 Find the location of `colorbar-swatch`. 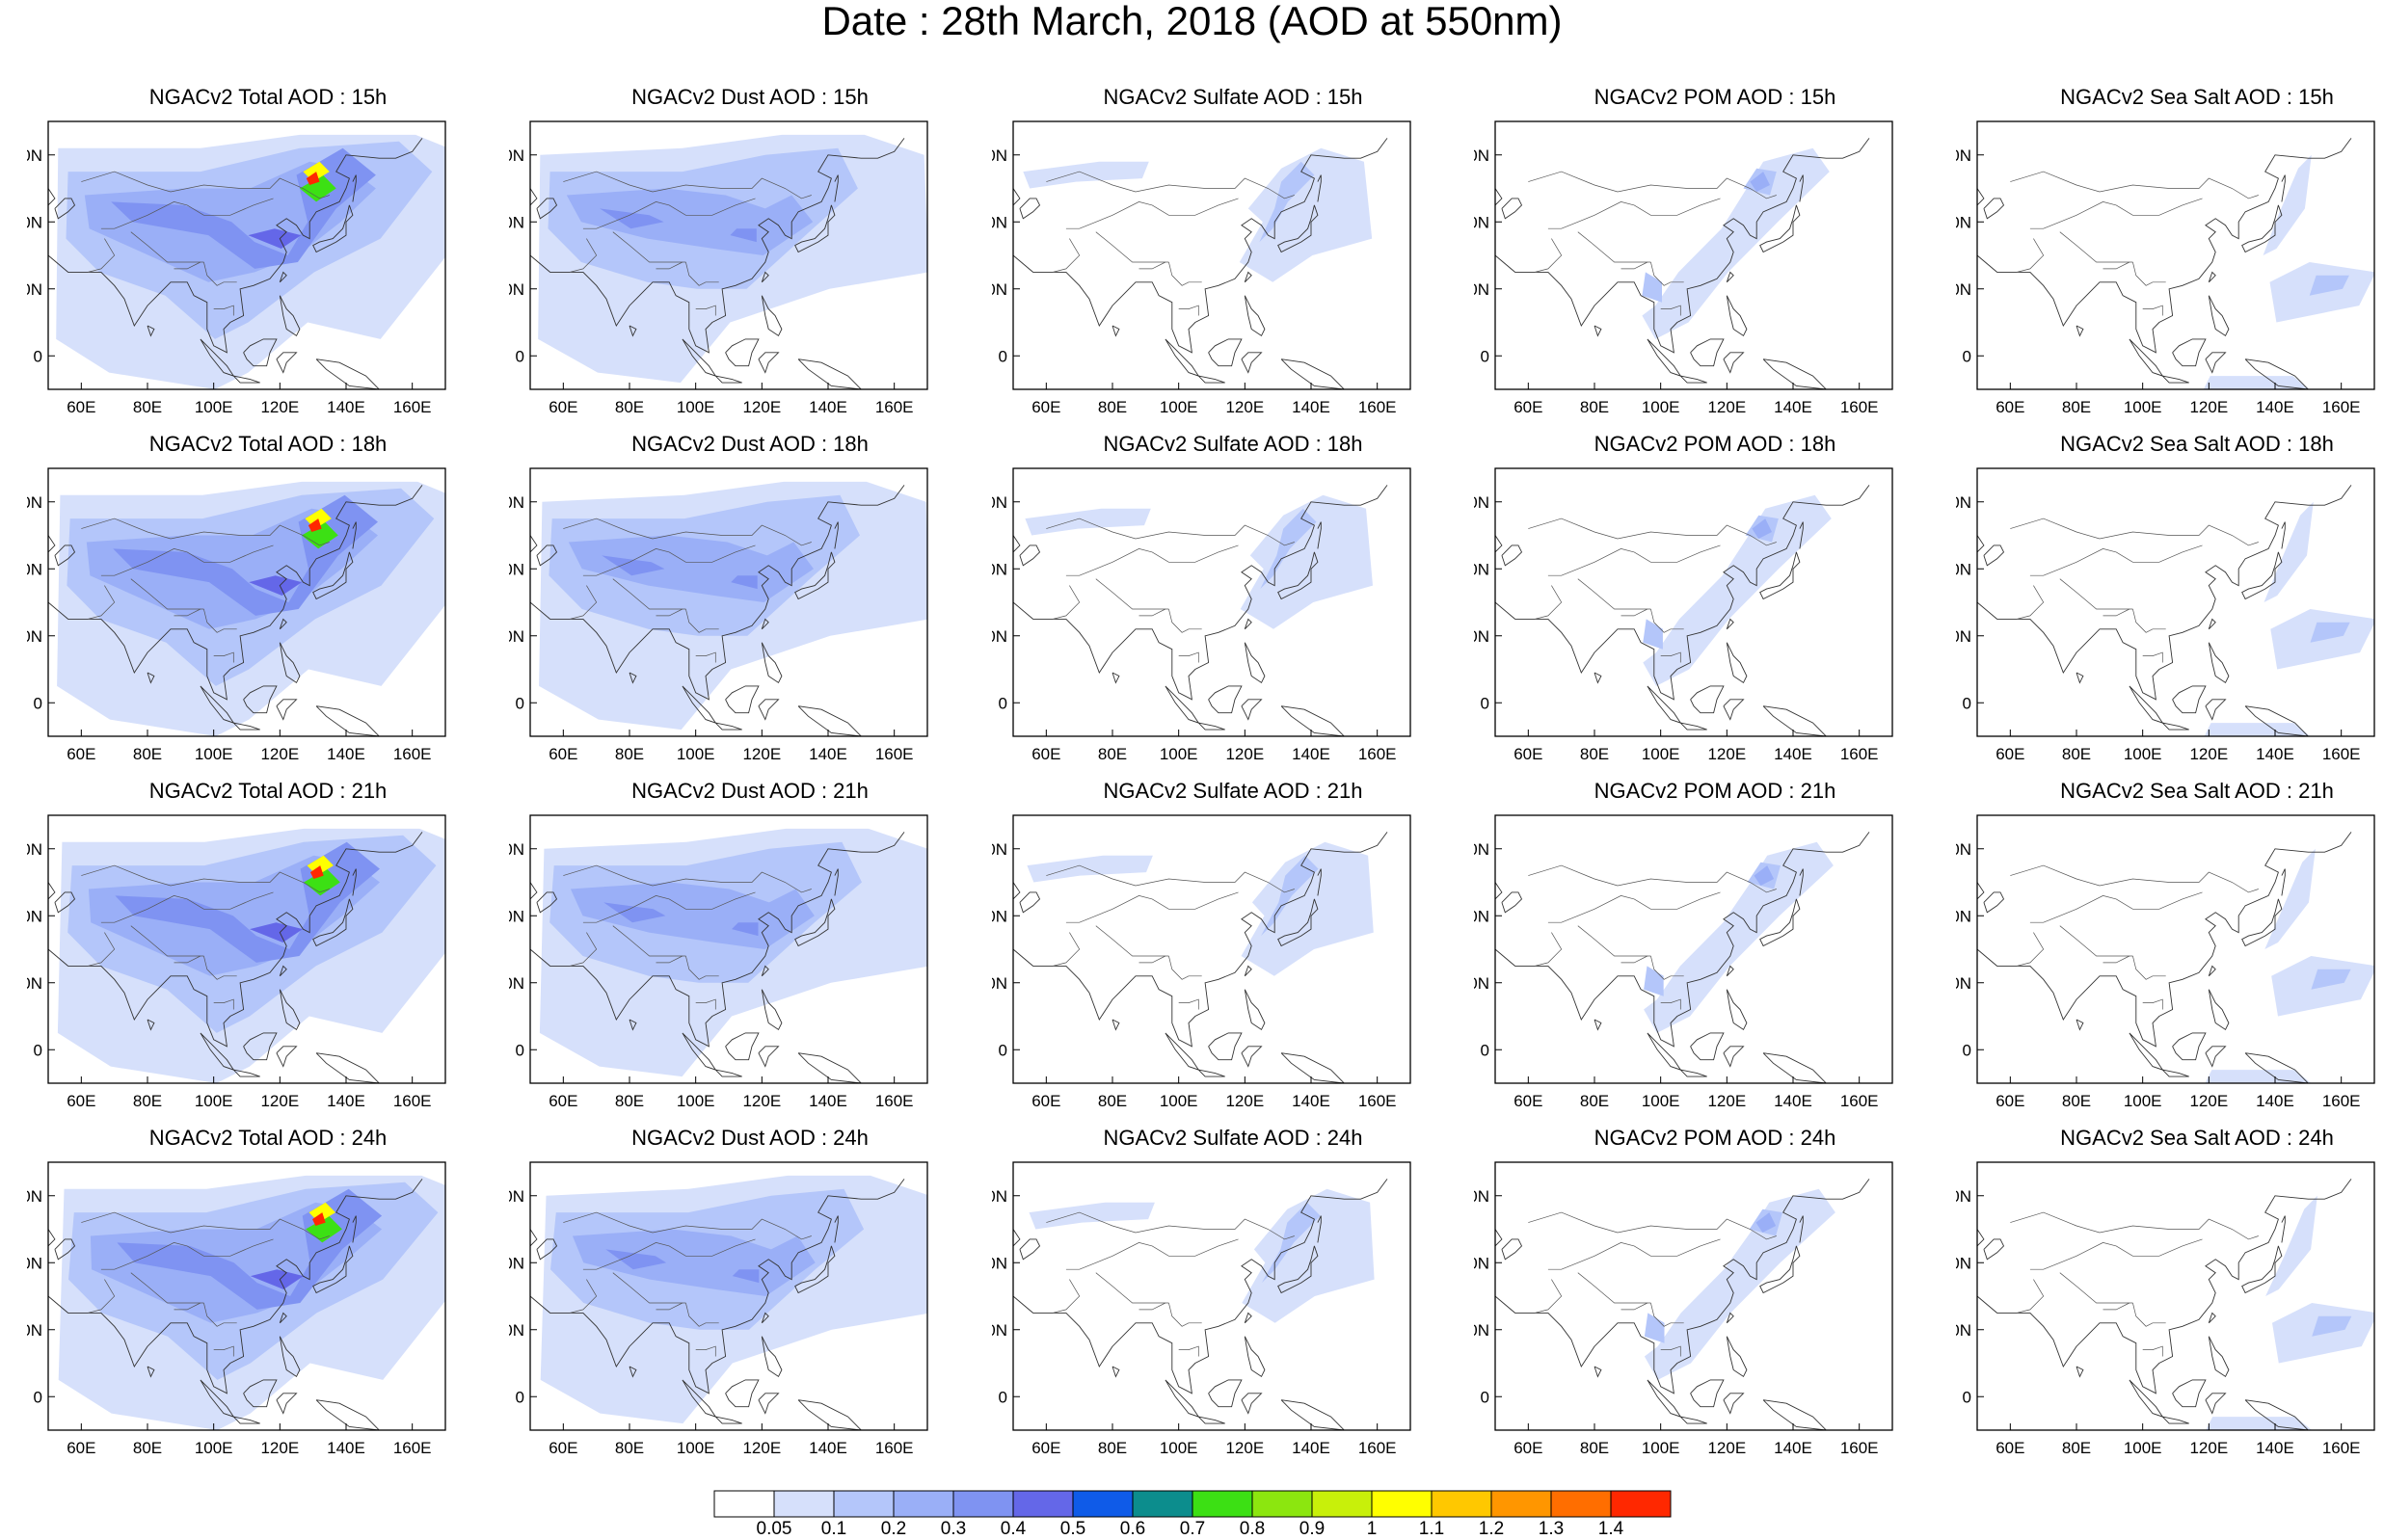

colorbar-swatch is located at coordinates (1162, 1504).